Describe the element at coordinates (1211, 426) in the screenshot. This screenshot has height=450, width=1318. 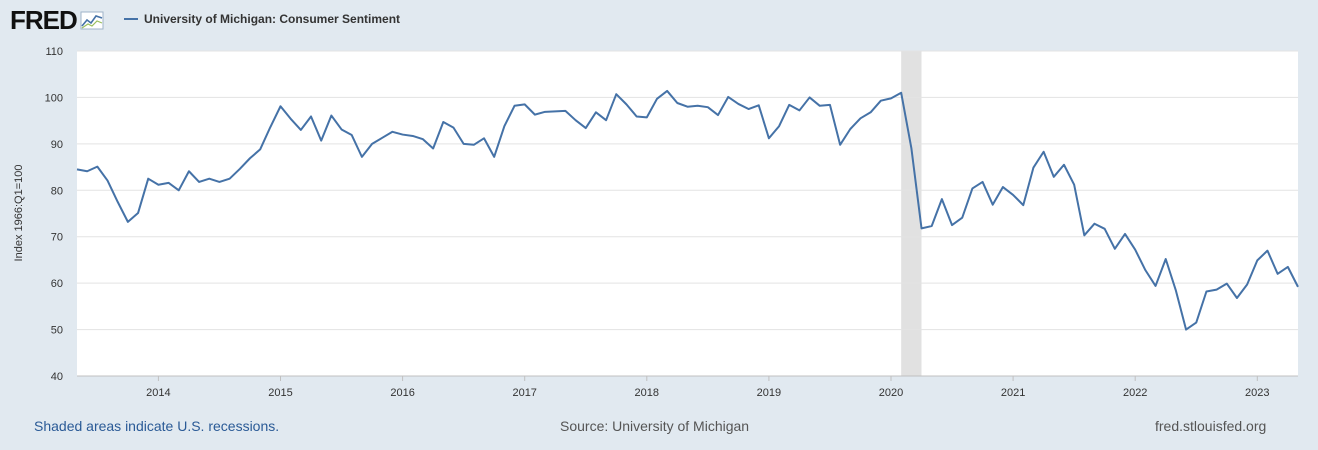
I see `fred-site-link: fred.stlouisfed.org` at that location.